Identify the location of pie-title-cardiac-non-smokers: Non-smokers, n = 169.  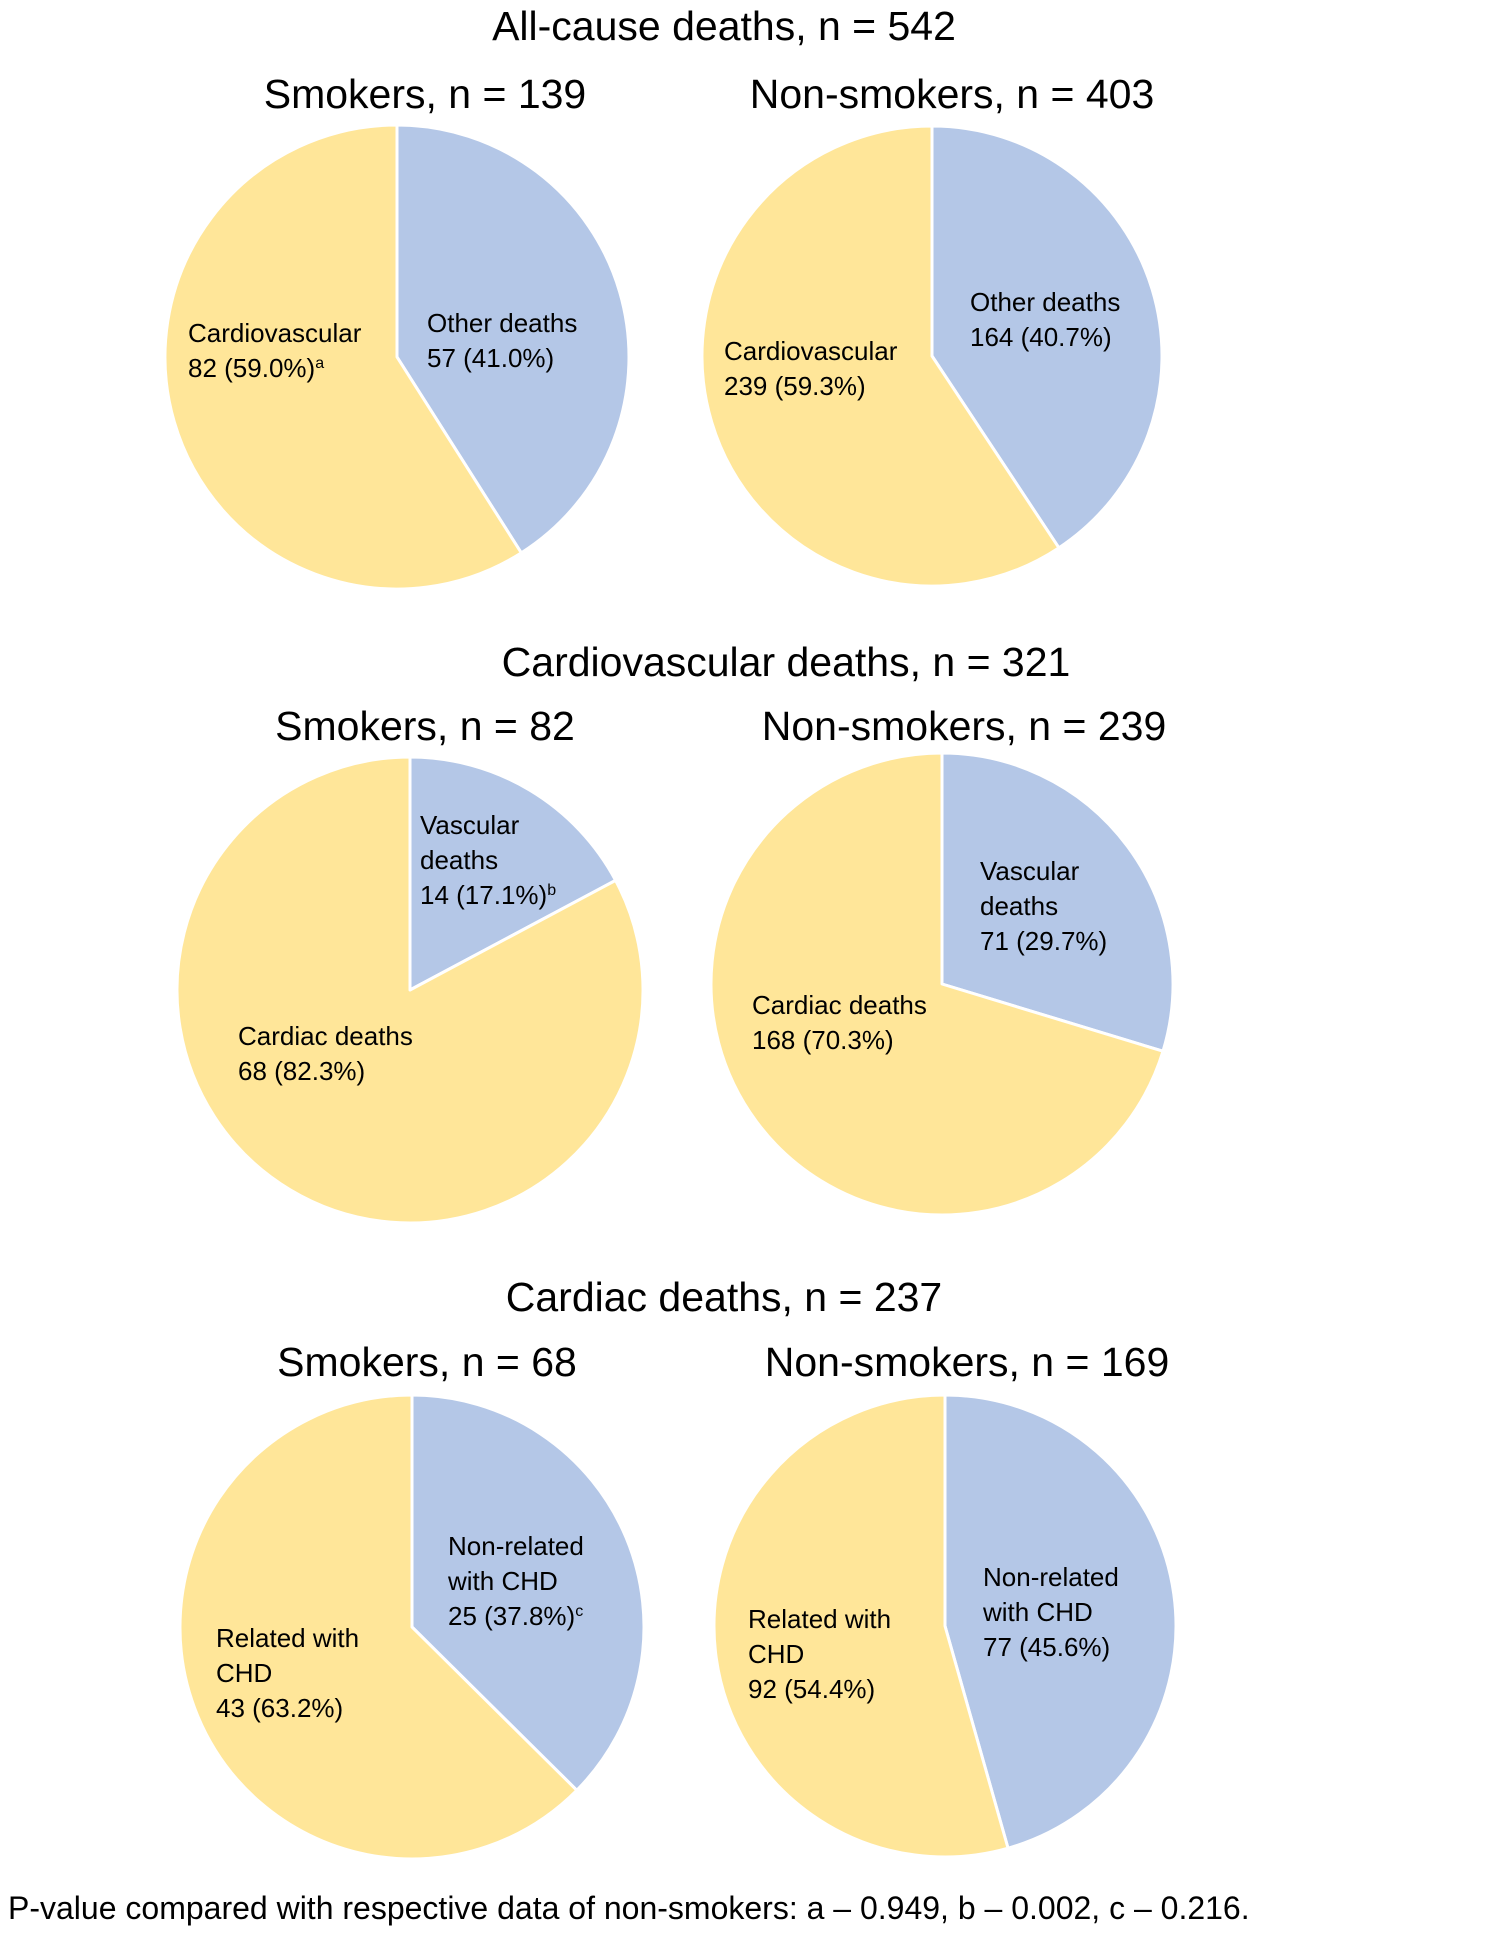
(967, 1362).